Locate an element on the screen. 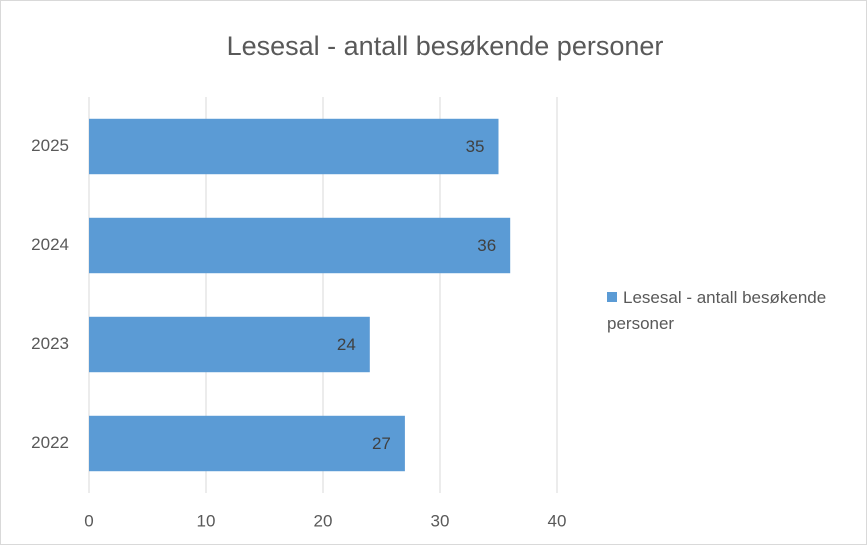  y-tick-label: 2023 is located at coordinates (50, 343).